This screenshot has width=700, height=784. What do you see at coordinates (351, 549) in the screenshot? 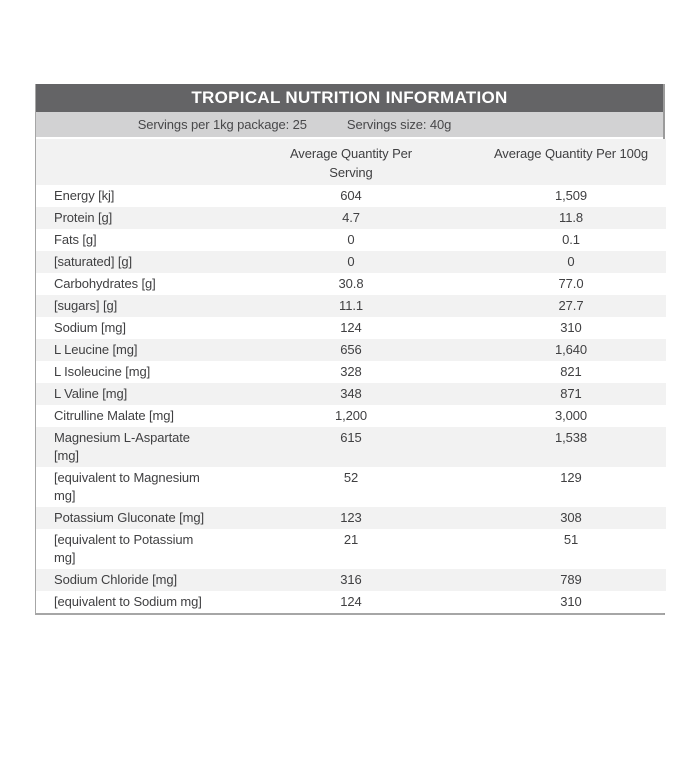
I see `table-row: [equivalent to Potassium mg] 21 51` at bounding box center [351, 549].